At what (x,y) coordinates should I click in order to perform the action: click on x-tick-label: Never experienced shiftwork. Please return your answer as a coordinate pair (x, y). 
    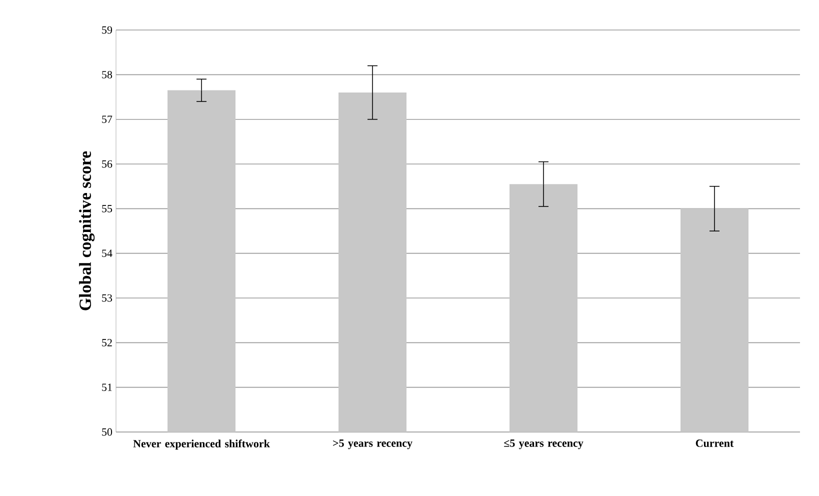
    Looking at the image, I should click on (201, 445).